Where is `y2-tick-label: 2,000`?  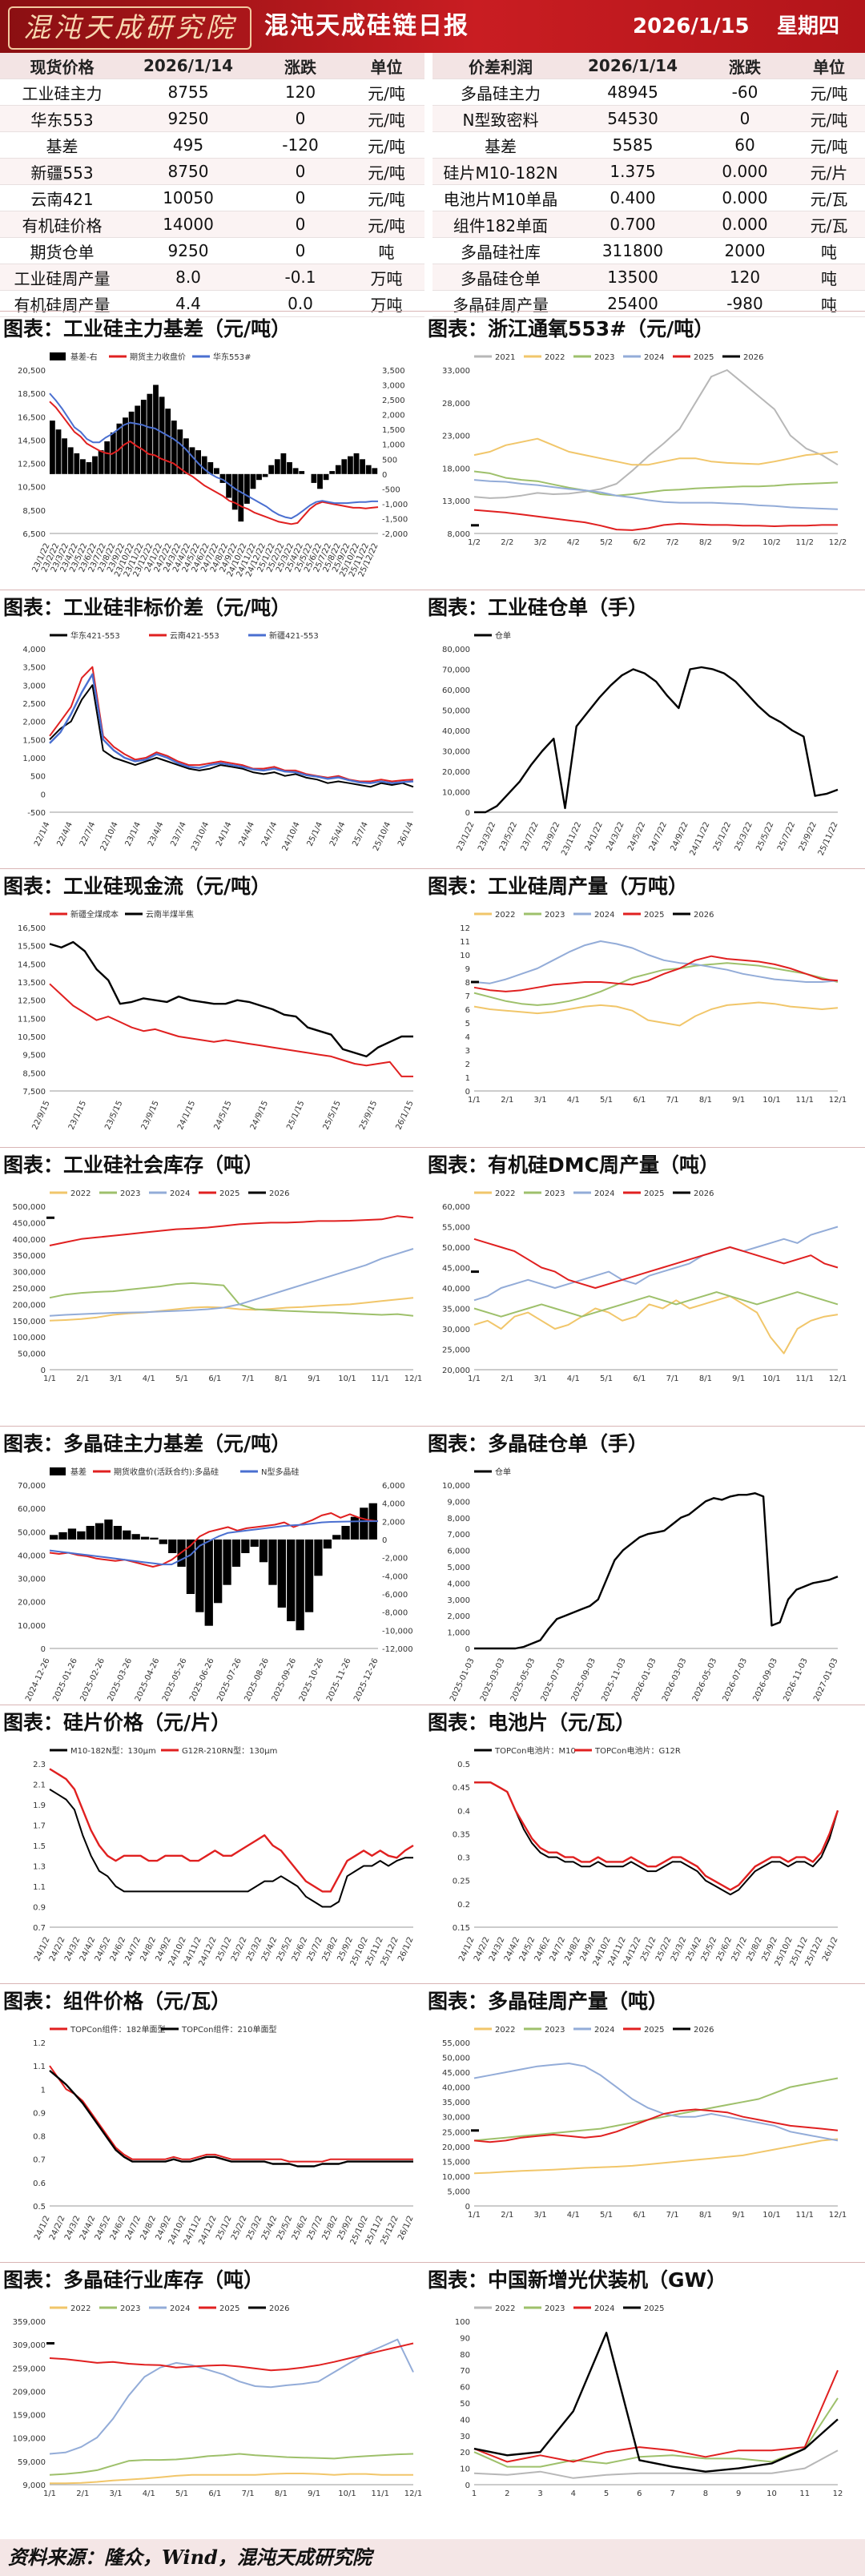 y2-tick-label: 2,000 is located at coordinates (393, 1522).